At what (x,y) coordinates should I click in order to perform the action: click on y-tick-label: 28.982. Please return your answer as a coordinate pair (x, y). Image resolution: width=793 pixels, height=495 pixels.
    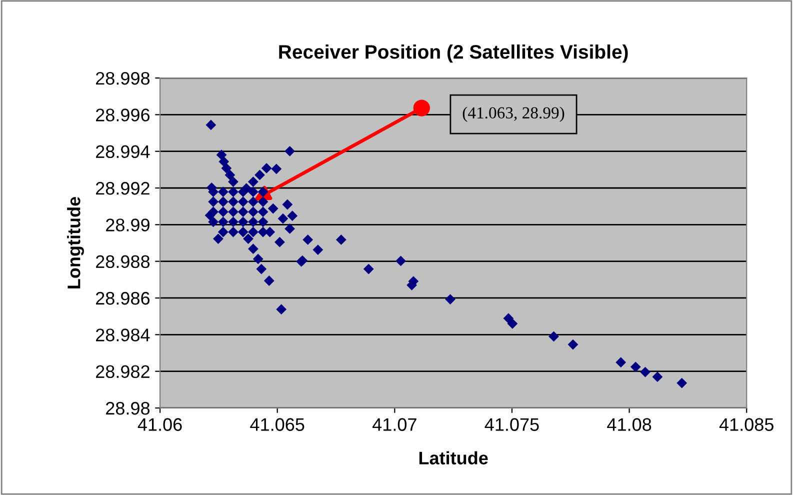
    Looking at the image, I should click on (123, 371).